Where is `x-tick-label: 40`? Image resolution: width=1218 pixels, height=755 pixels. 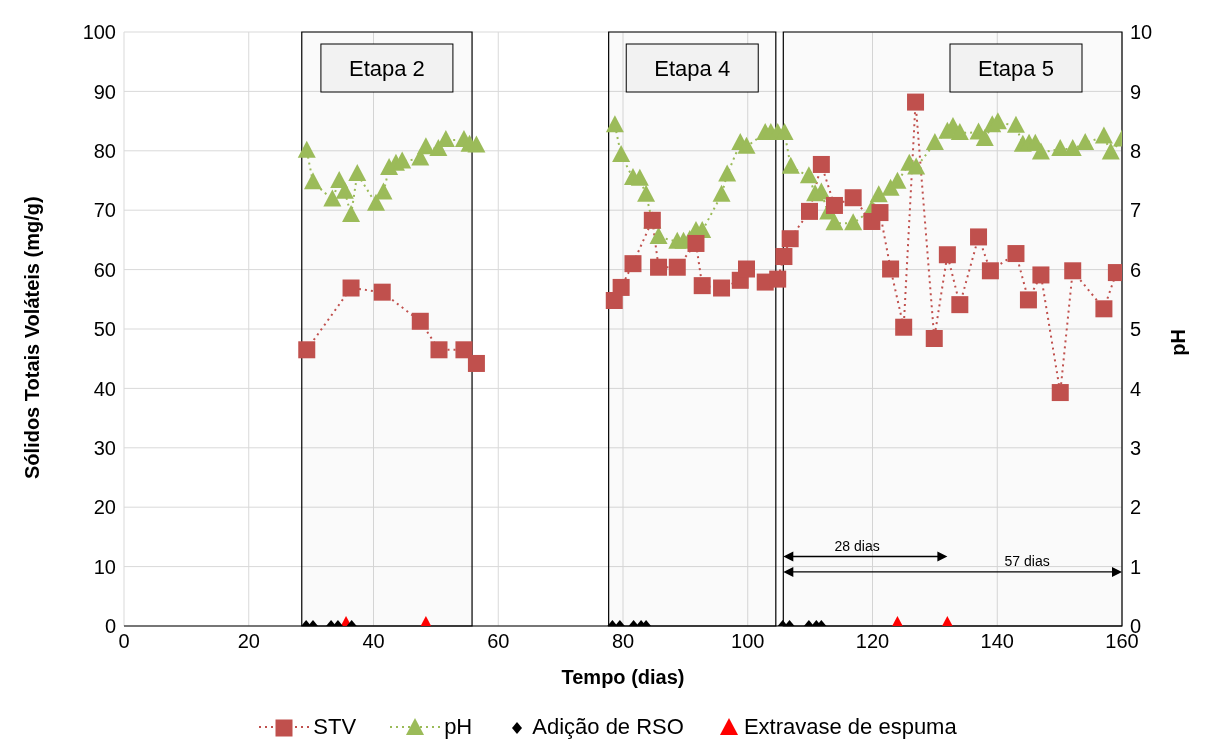 x-tick-label: 40 is located at coordinates (373, 641).